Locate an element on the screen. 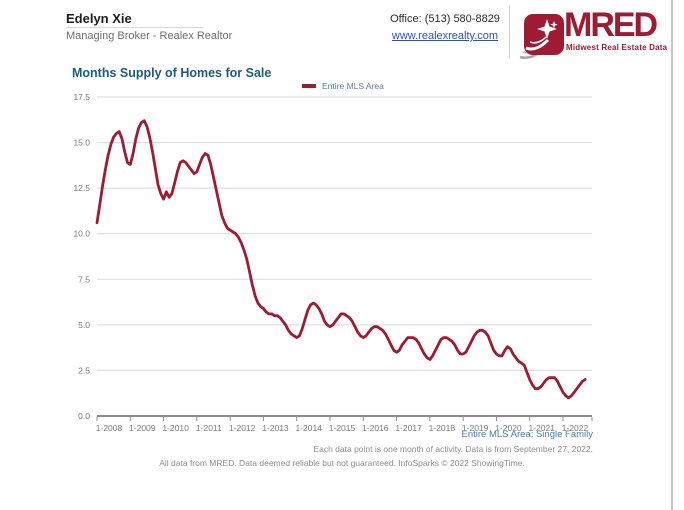  segment-note: Entire MLS Area: Single Family is located at coordinates (527, 434).